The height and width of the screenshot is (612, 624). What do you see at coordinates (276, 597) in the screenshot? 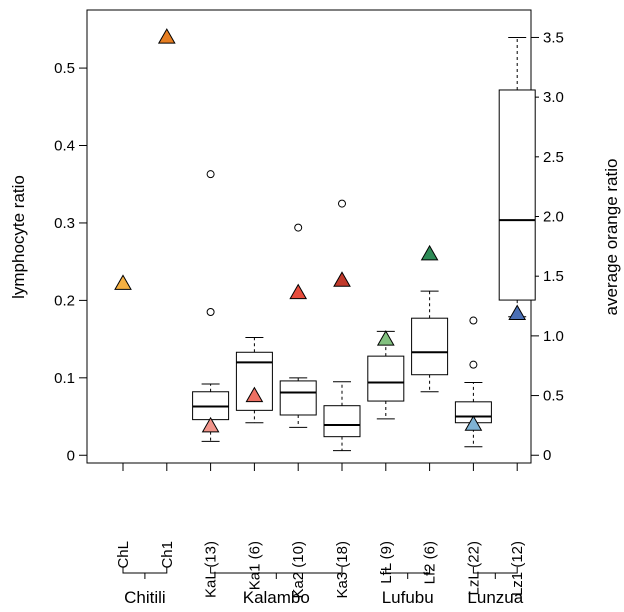
I see `group-label: Kalambo` at bounding box center [276, 597].